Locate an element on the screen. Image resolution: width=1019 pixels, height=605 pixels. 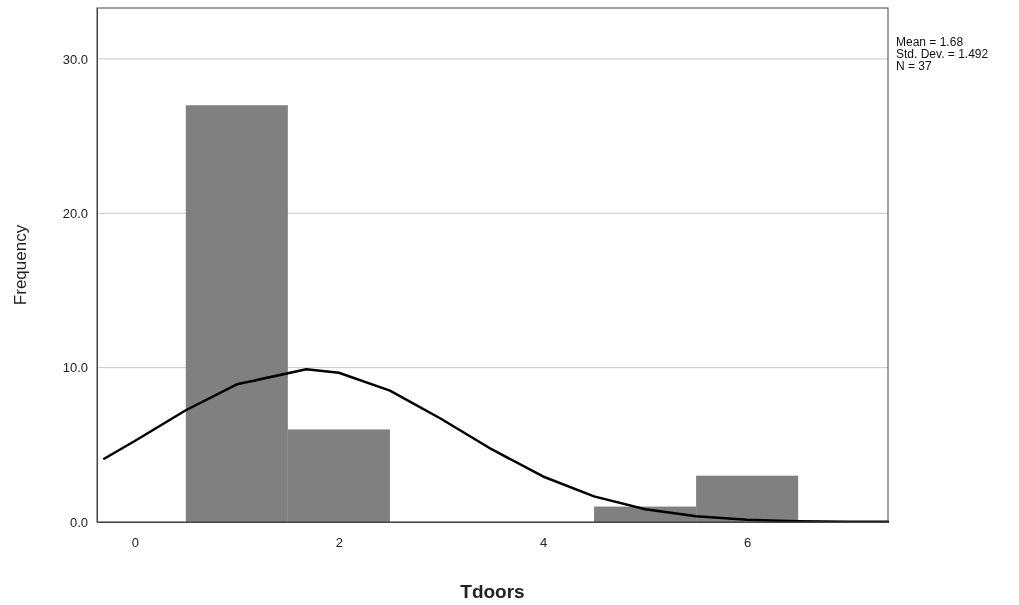
y-axis-title: Frequency is located at coordinates (20, 265).